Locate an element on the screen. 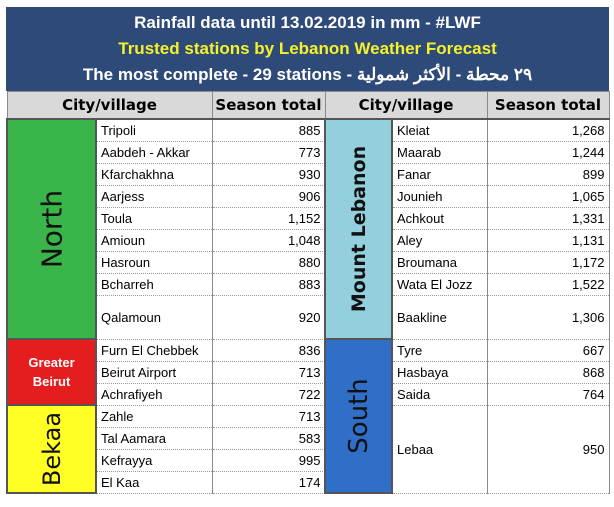  station-total: 880 is located at coordinates (268, 262).